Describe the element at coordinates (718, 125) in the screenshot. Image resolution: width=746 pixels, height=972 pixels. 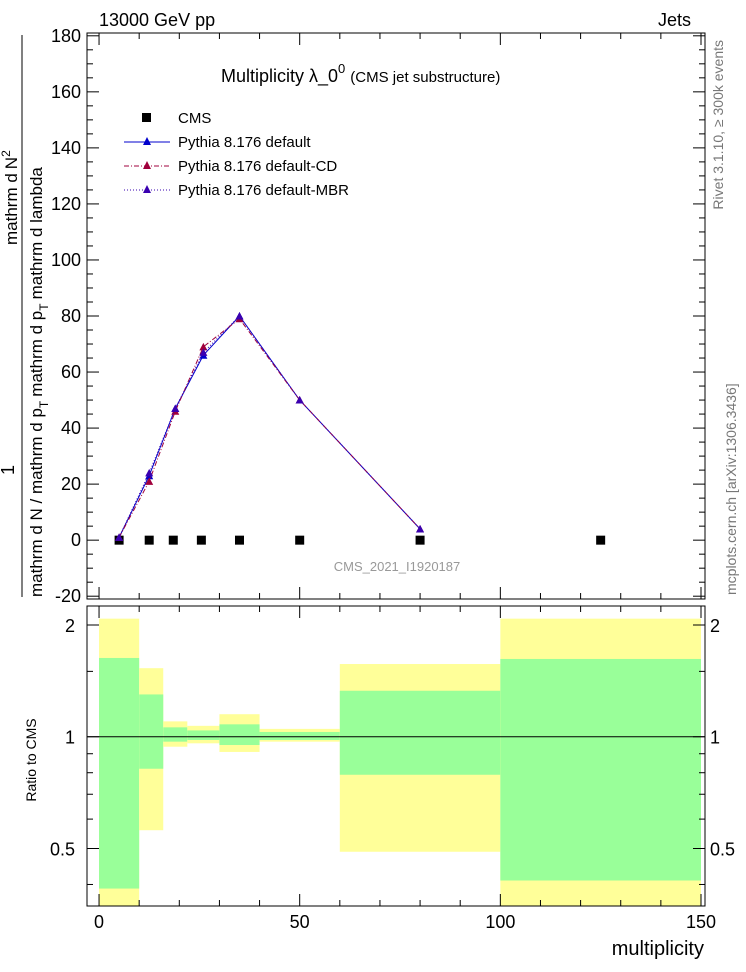
I see `rivet-version-label: Rivet 3.1.10, ≥ 300k events` at that location.